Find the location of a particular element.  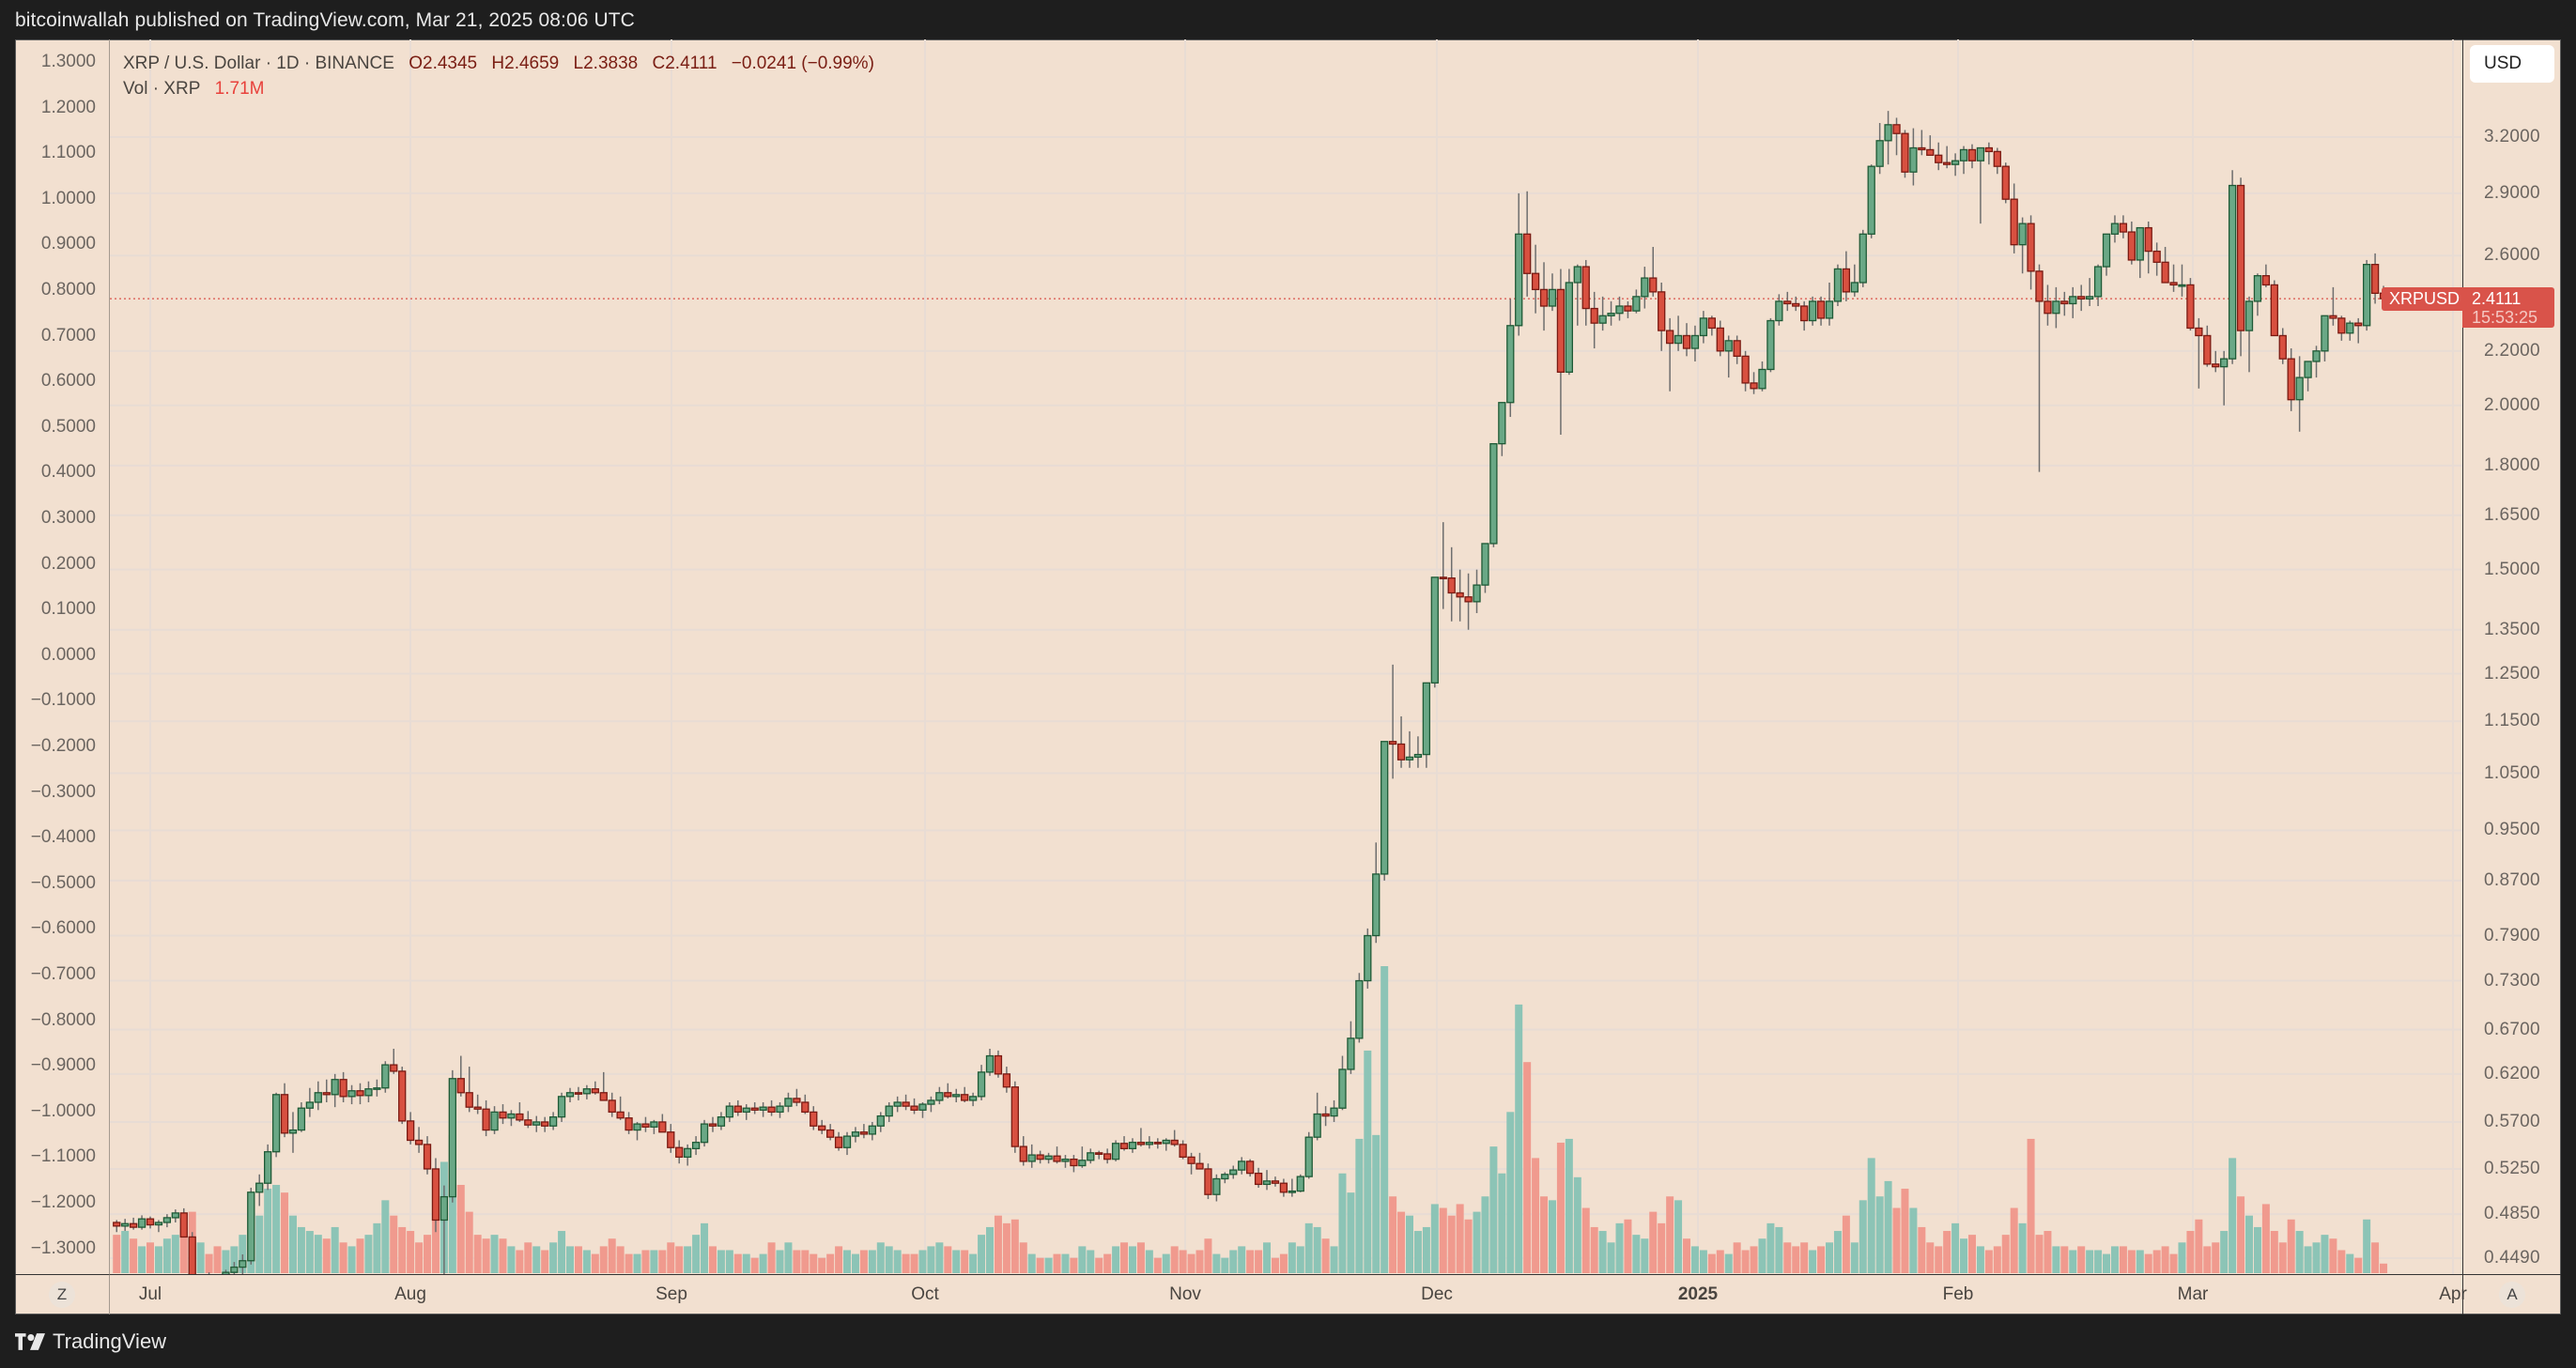

right-axis-tick: 2.9000 is located at coordinates (2512, 193).